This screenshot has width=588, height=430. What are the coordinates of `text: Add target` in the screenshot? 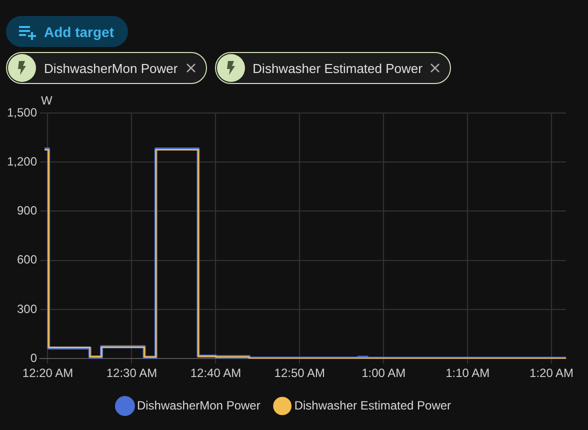 It's located at (79, 32).